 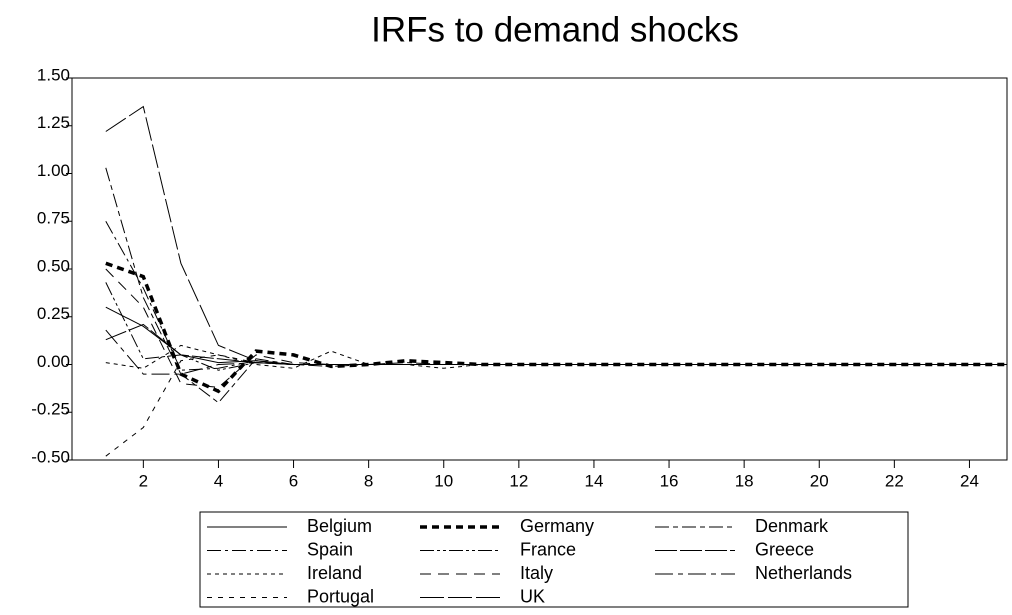 I want to click on x-tick-label: 2, so click(x=143, y=480).